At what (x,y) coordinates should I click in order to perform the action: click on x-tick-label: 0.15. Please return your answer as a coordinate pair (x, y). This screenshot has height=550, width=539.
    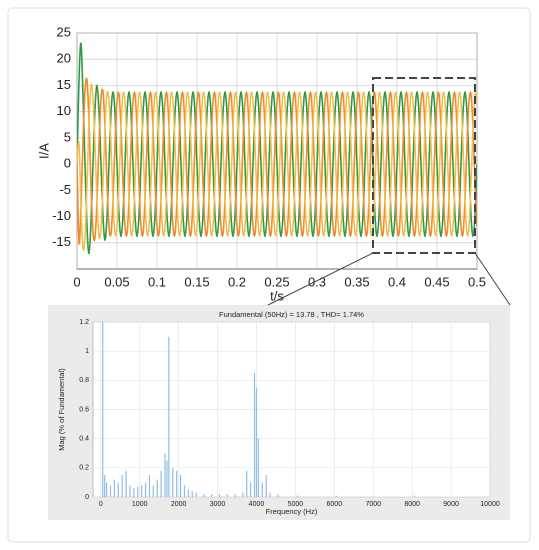
    Looking at the image, I should click on (196, 281).